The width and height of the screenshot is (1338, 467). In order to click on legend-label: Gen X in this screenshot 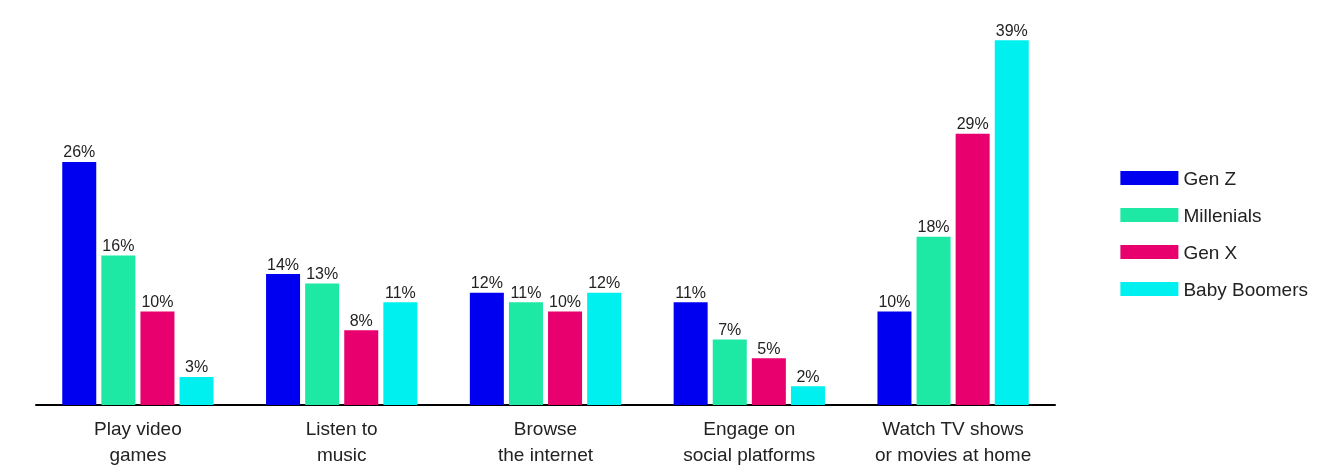, I will do `click(1210, 252)`.